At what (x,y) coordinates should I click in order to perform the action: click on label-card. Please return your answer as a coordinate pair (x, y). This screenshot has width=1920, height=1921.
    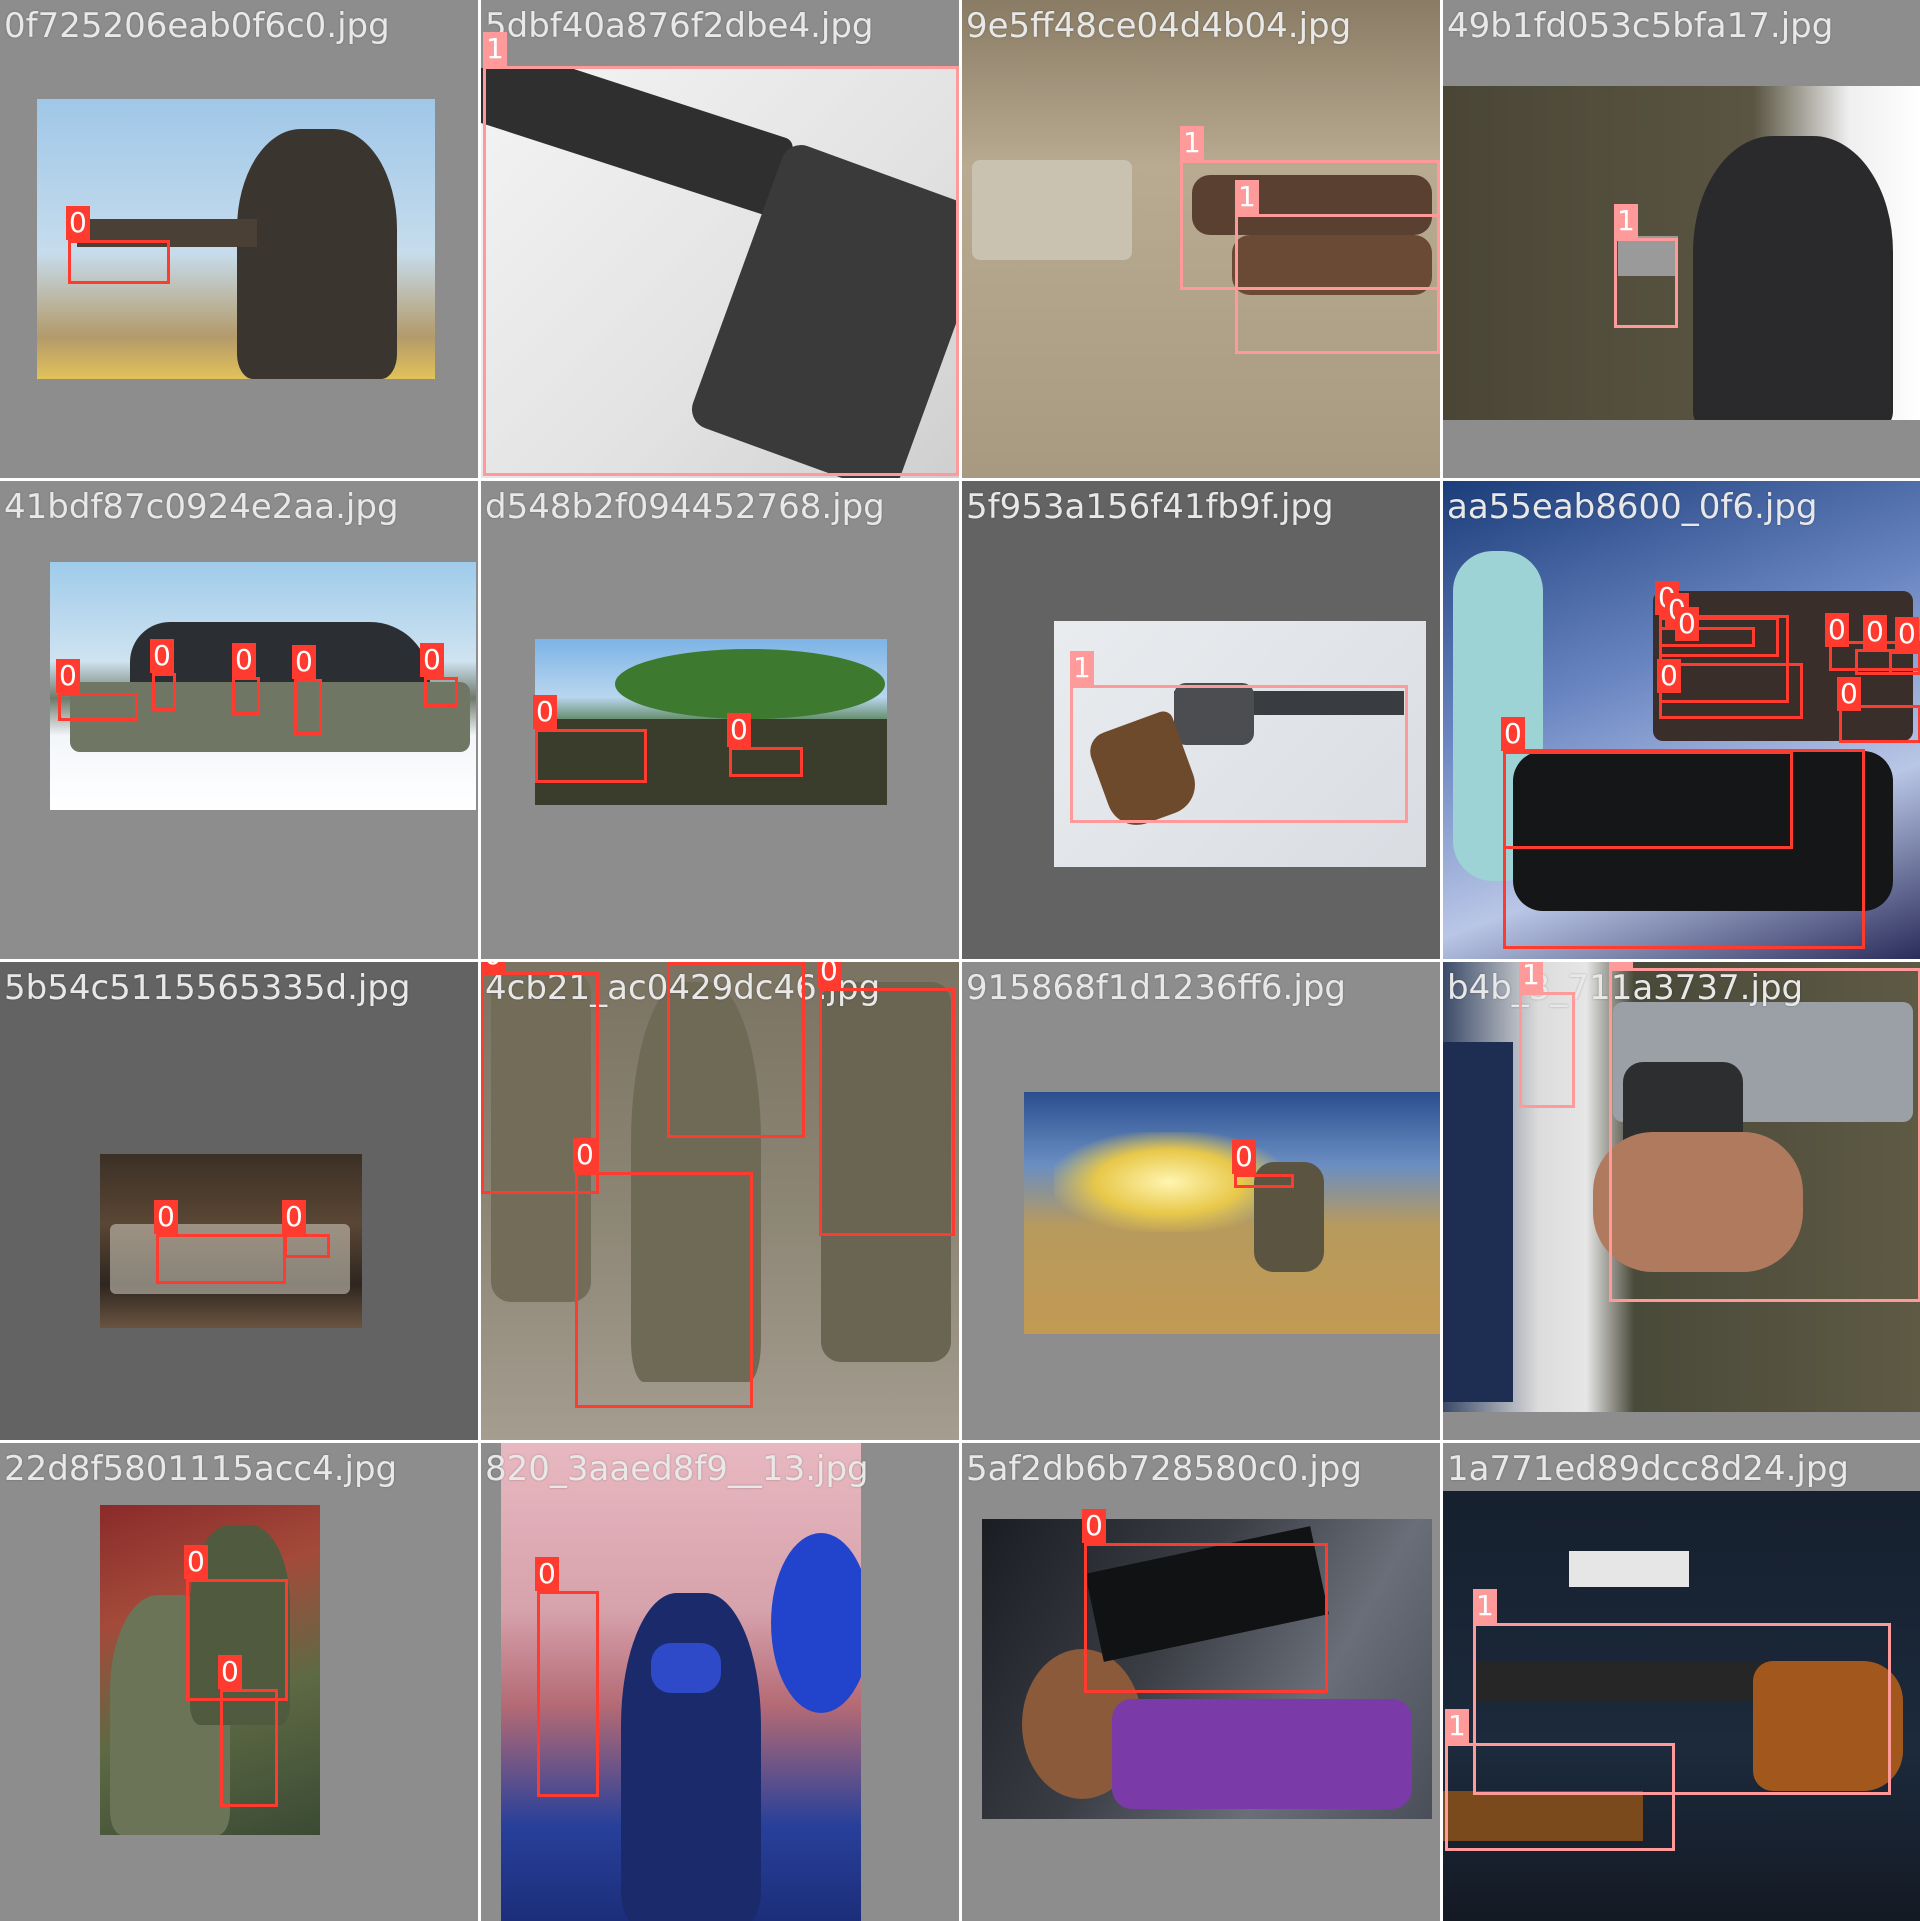
    Looking at the image, I should click on (1629, 1569).